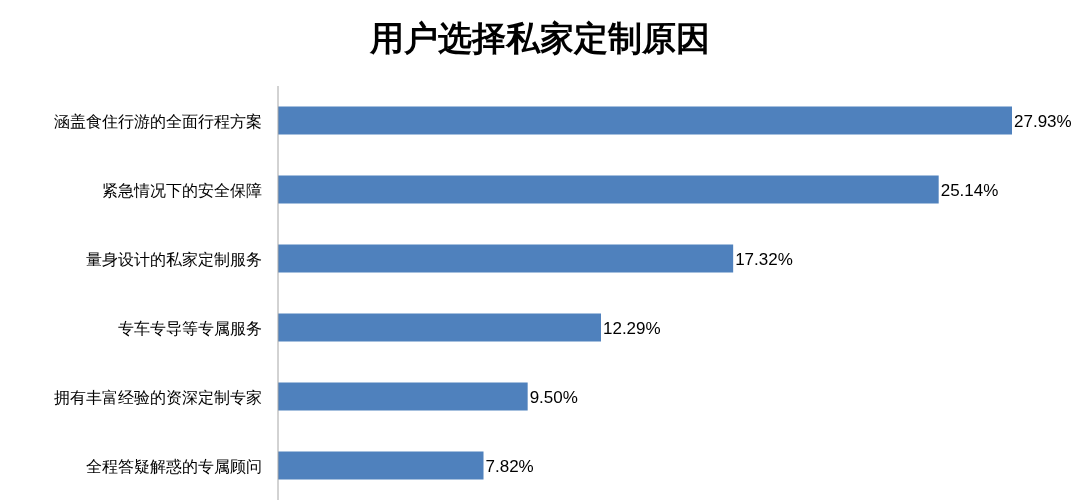 The width and height of the screenshot is (1080, 503). What do you see at coordinates (553, 397) in the screenshot?
I see `data-label: 9.50%` at bounding box center [553, 397].